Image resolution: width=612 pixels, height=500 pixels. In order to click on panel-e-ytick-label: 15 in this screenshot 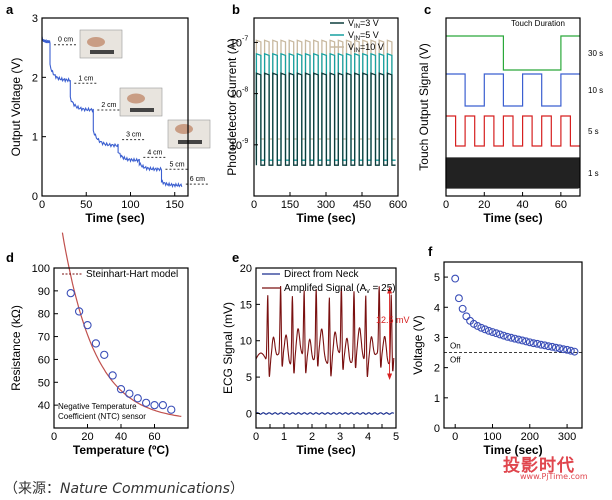, I will do `click(246, 305)`.